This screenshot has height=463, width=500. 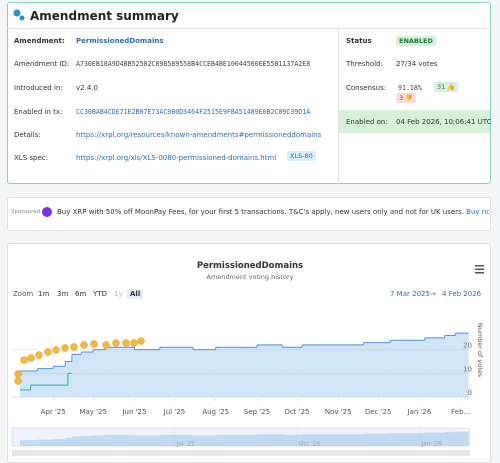 I want to click on navigator, so click(x=241, y=437).